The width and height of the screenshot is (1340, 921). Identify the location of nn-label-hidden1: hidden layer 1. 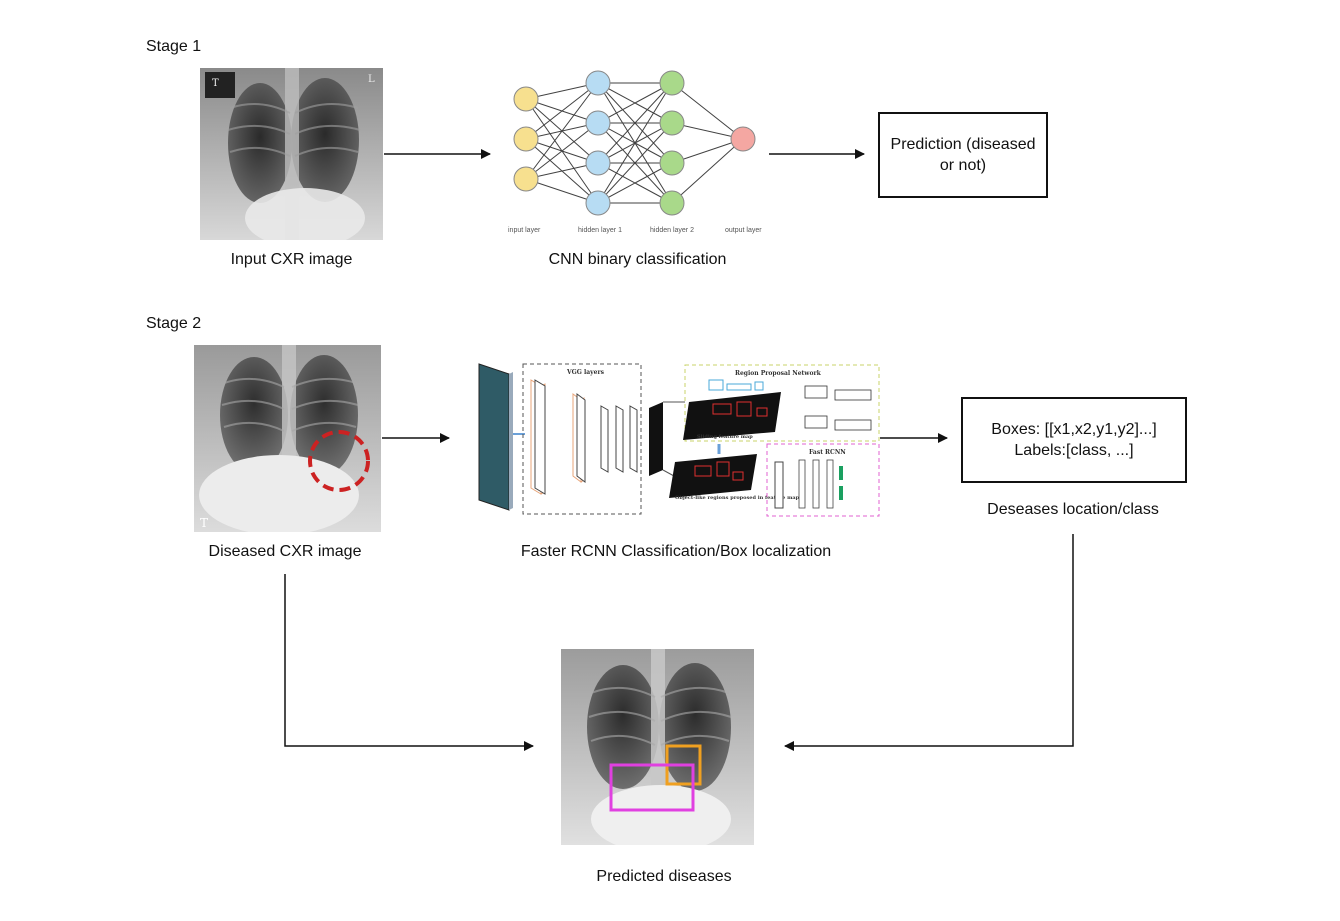
(600, 230).